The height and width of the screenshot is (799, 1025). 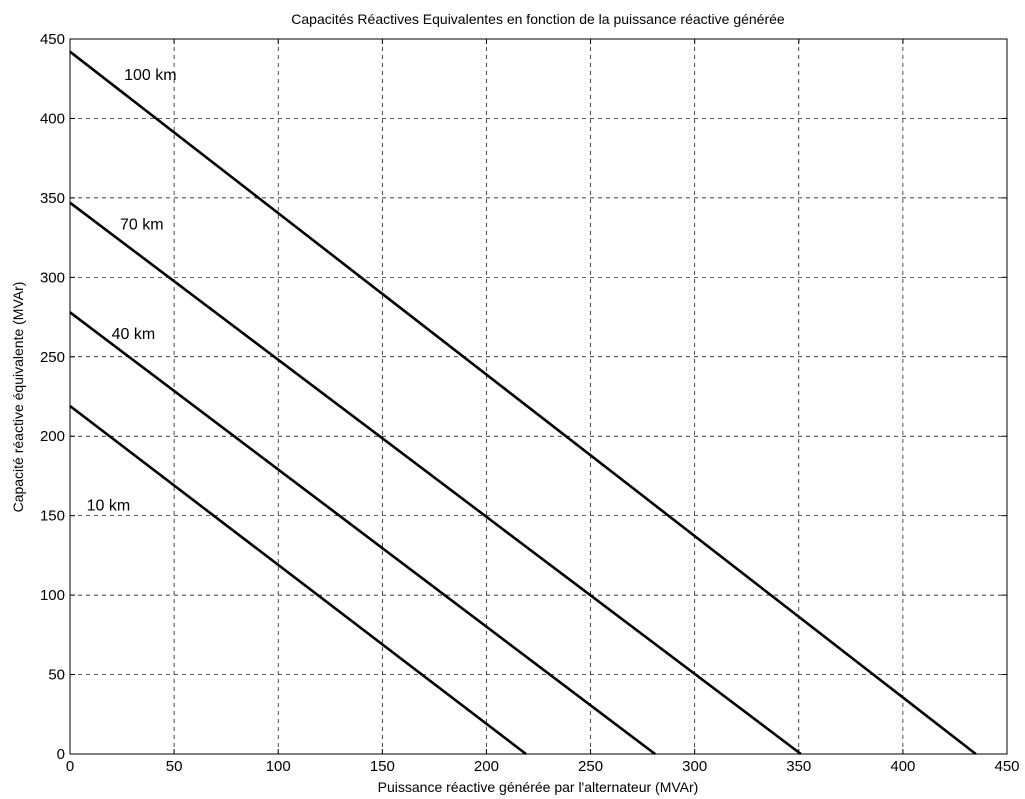 What do you see at coordinates (1006, 766) in the screenshot?
I see `x-tick-label: 450` at bounding box center [1006, 766].